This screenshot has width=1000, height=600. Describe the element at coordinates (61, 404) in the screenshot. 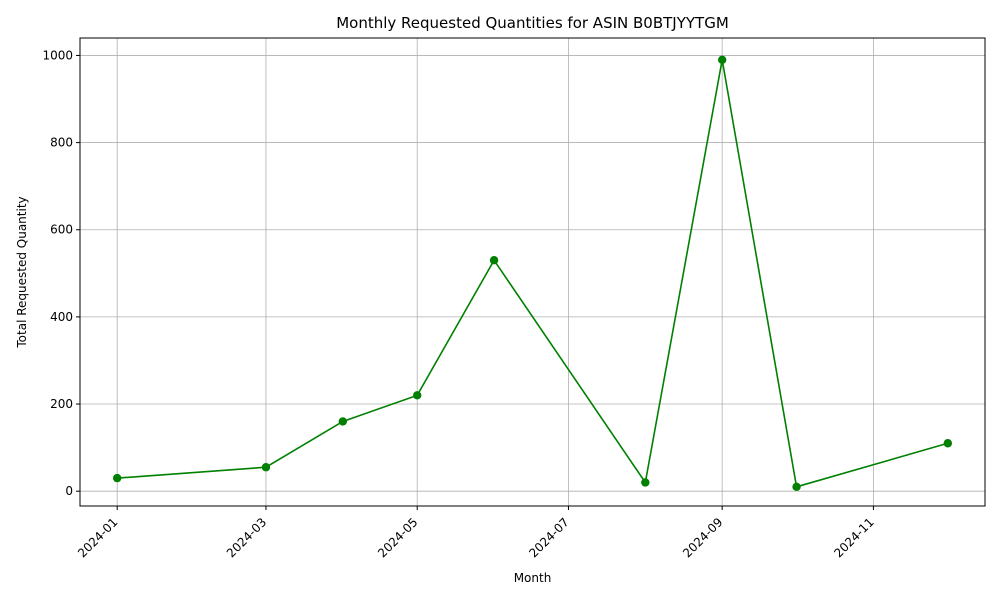

I see `y-tick-label: 200` at that location.